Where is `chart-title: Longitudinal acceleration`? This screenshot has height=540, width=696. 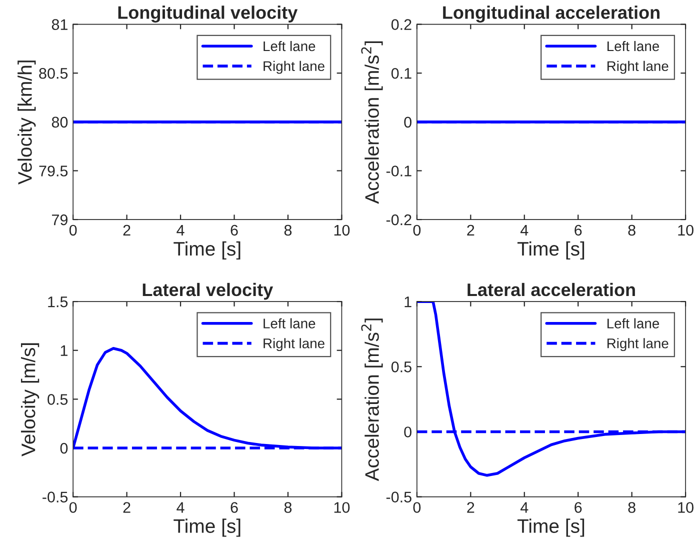
chart-title: Longitudinal acceleration is located at coordinates (551, 14).